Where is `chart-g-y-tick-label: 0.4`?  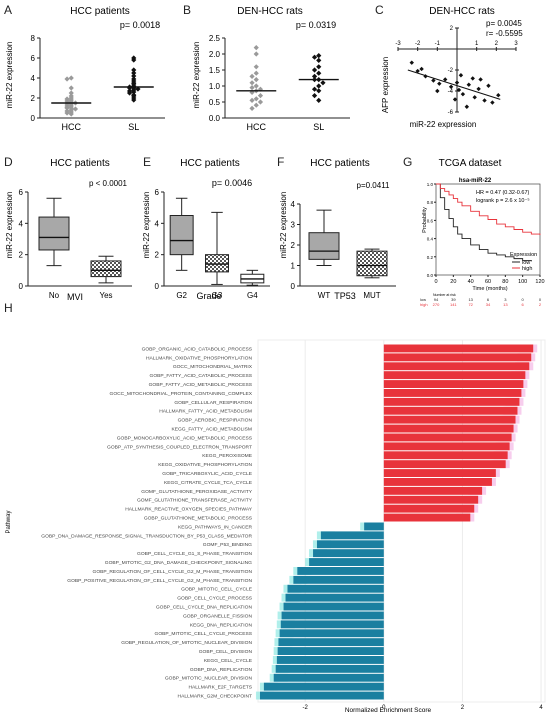 chart-g-y-tick-label: 0.4 is located at coordinates (430, 239).